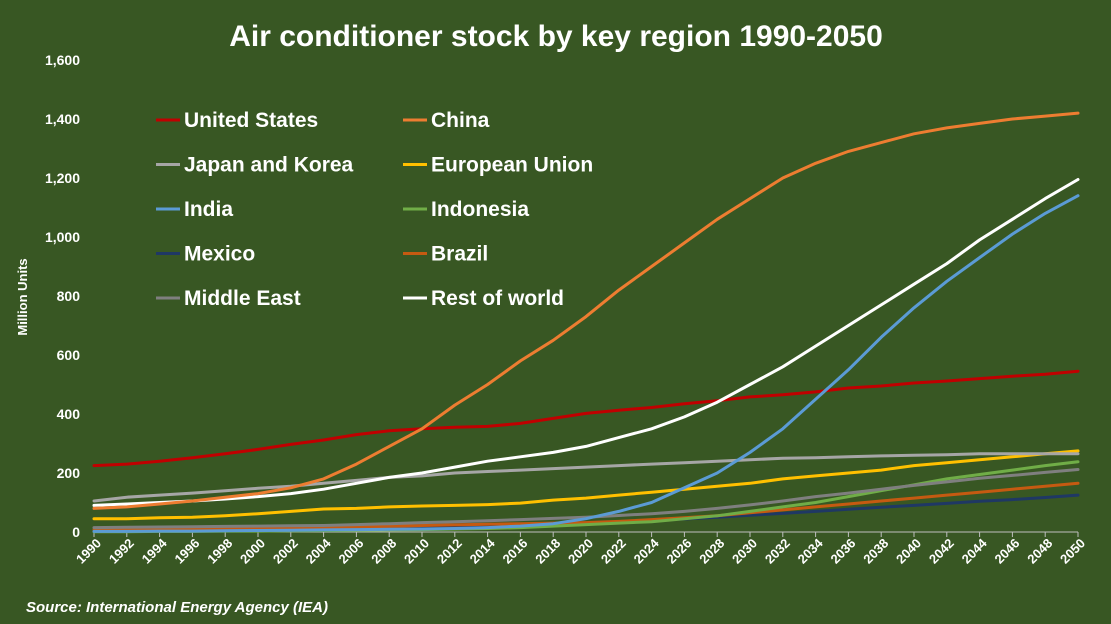 Image resolution: width=1111 pixels, height=624 pixels. Describe the element at coordinates (480, 209) in the screenshot. I see `legend-label-indonesia: Indonesia` at that location.